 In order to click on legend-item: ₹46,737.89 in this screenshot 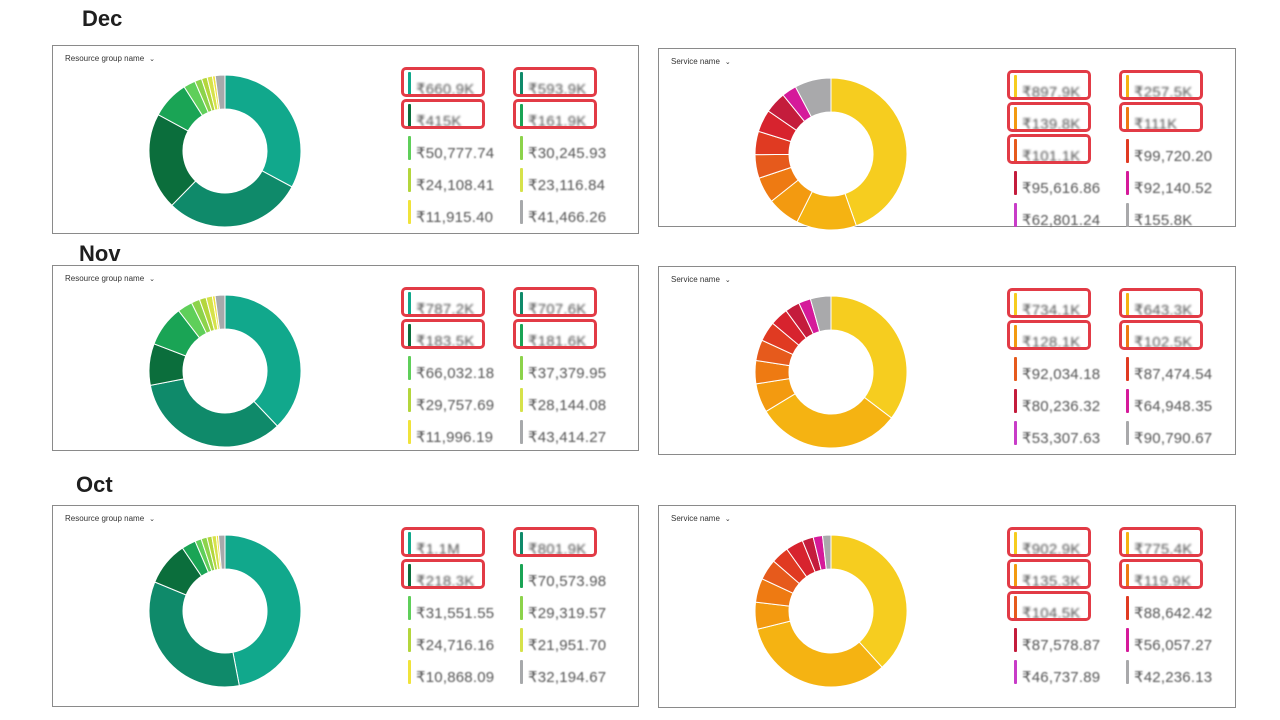, I will do `click(1070, 672)`.